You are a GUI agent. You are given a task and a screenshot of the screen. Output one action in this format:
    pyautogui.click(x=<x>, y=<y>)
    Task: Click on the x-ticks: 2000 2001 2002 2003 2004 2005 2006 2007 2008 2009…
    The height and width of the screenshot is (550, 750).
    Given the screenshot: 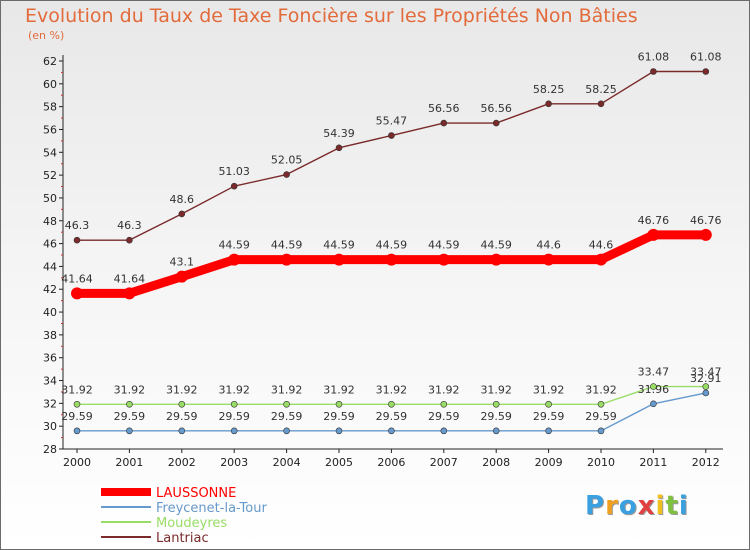 What is the action you would take?
    pyautogui.click(x=391, y=459)
    